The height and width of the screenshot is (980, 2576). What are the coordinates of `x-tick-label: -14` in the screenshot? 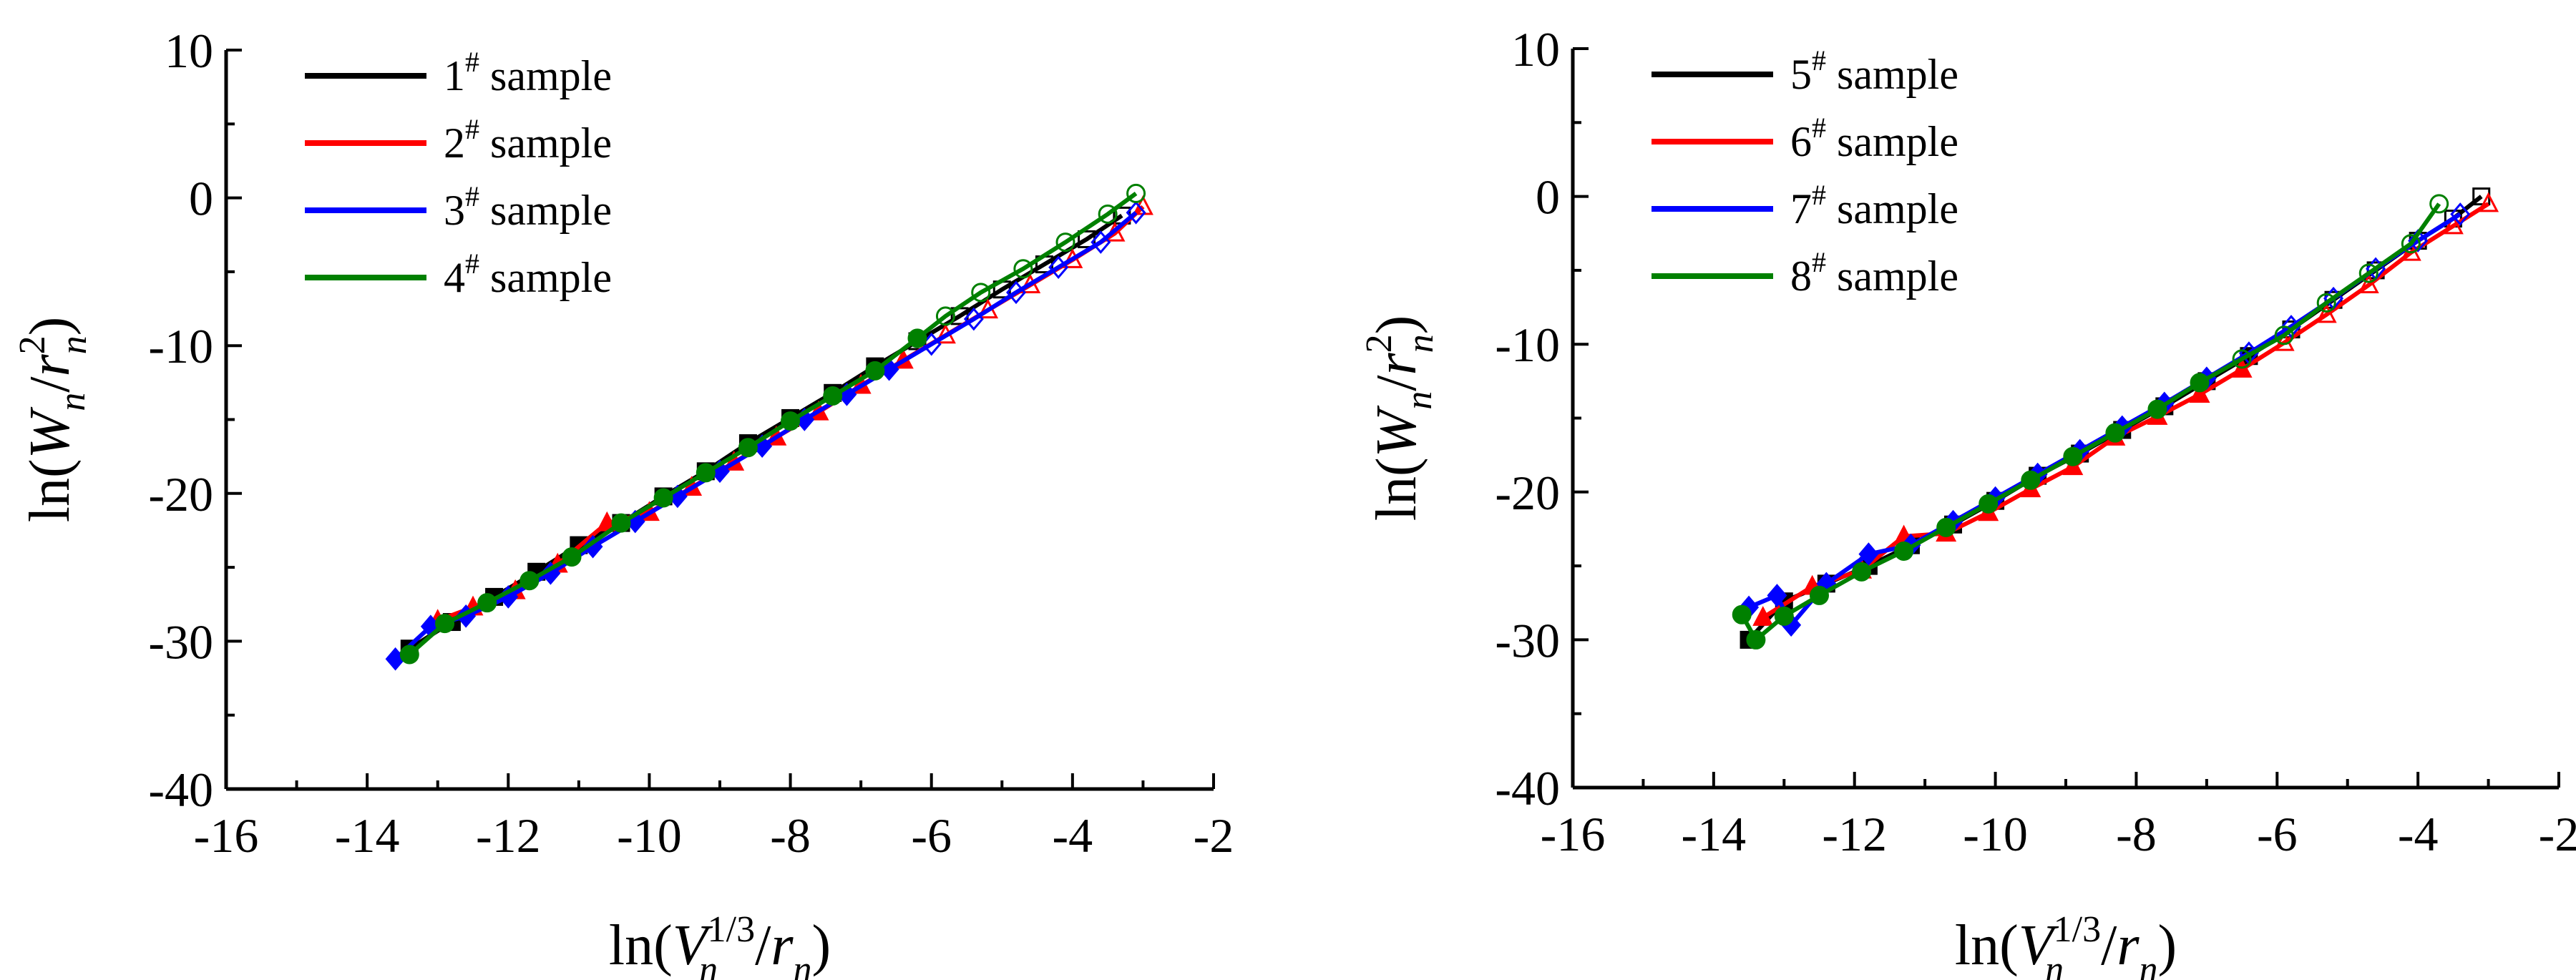 It's located at (367, 836).